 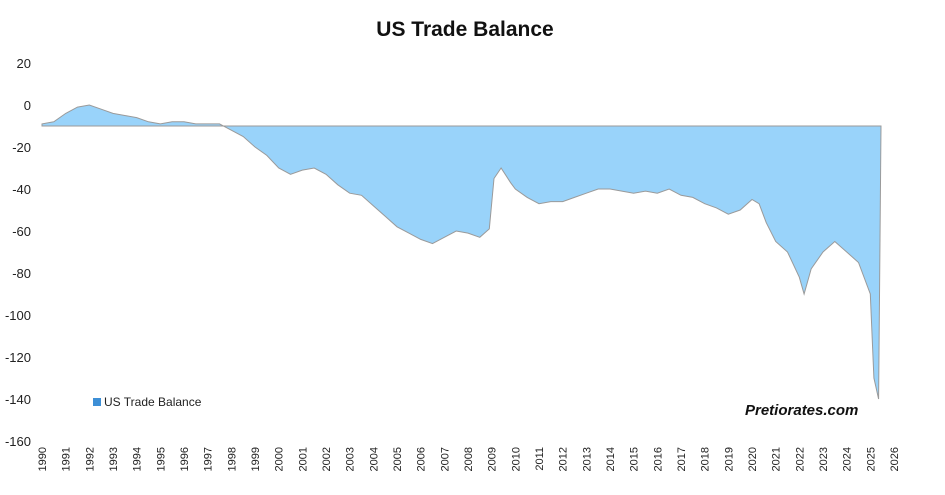 I want to click on x-tick-label: 2019, so click(x=729, y=459).